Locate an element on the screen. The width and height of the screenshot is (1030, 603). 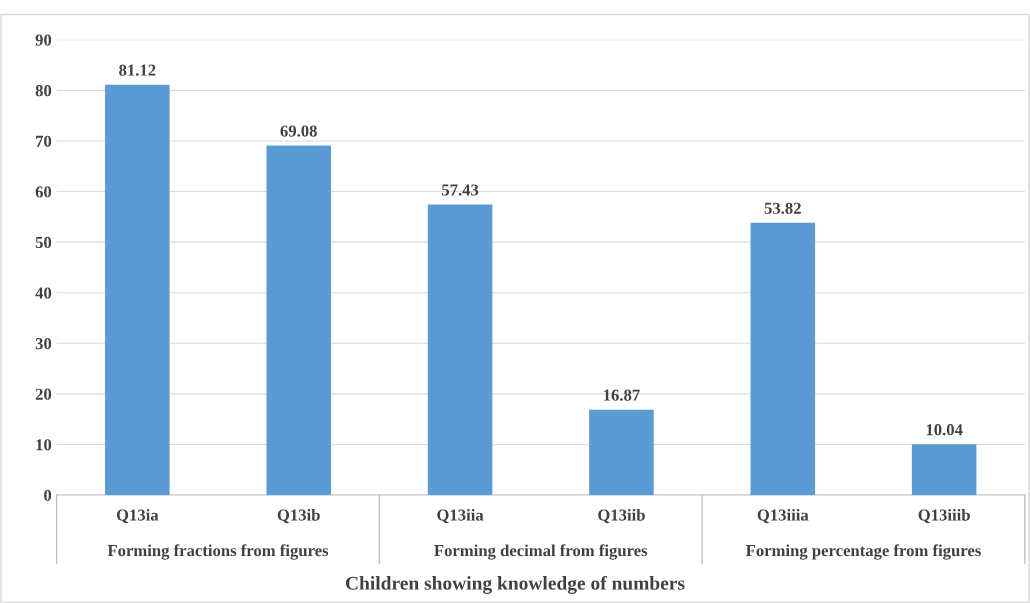
data-label: 10.04 is located at coordinates (944, 430).